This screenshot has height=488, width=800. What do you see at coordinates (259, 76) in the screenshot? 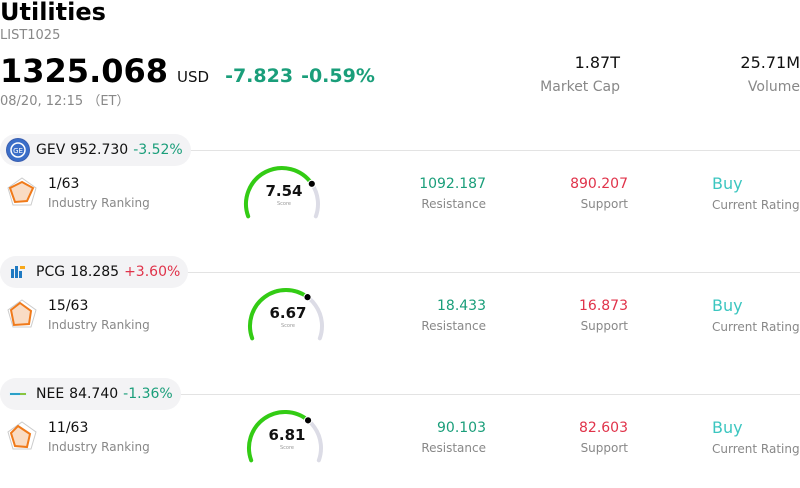
I see `index-change: -7.823` at bounding box center [259, 76].